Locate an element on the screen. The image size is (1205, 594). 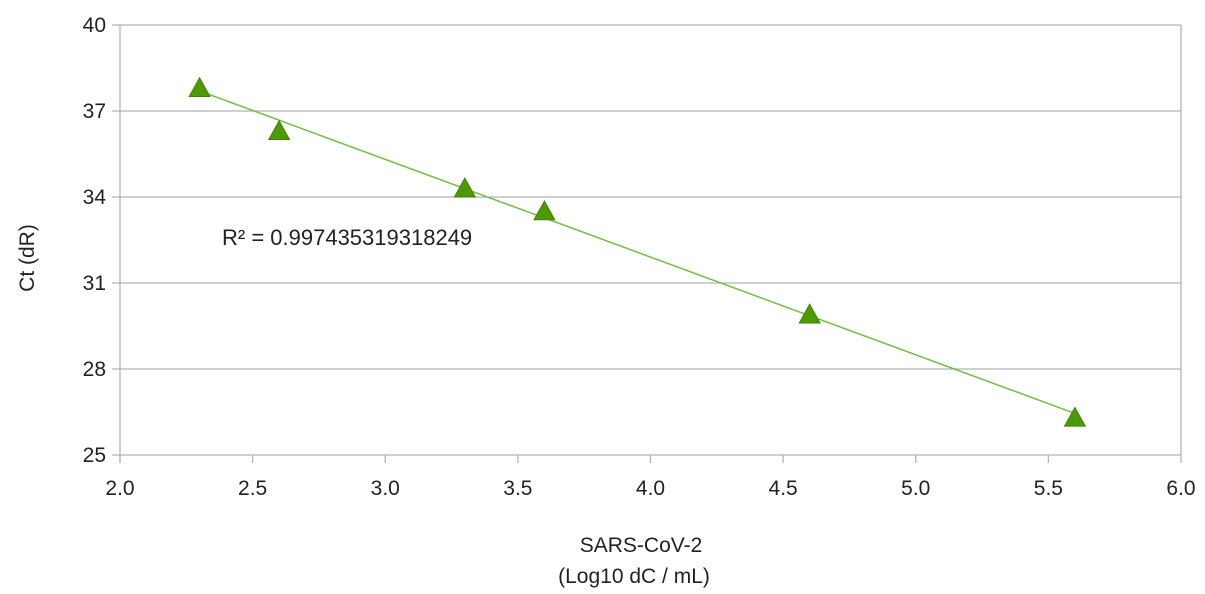
x-tick-label: 2.5 is located at coordinates (252, 488).